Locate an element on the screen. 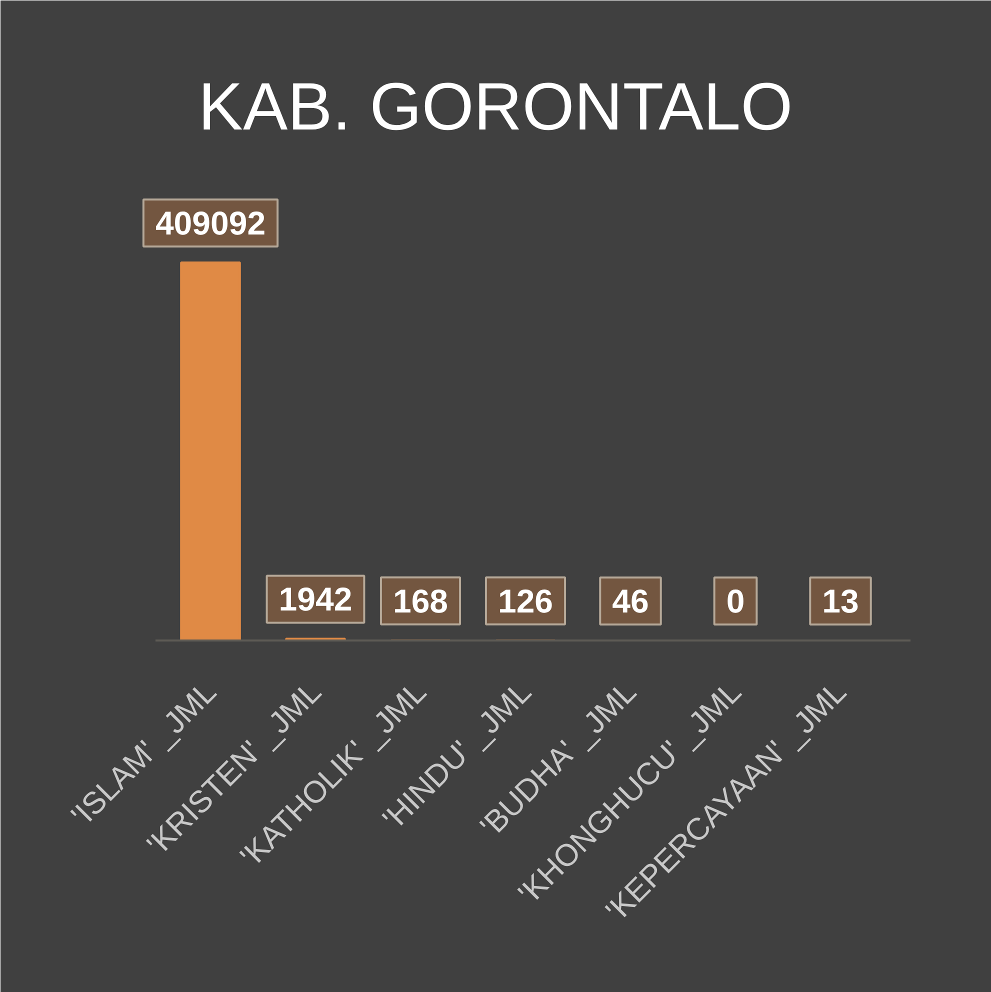  data-label: 126 is located at coordinates (526, 601).